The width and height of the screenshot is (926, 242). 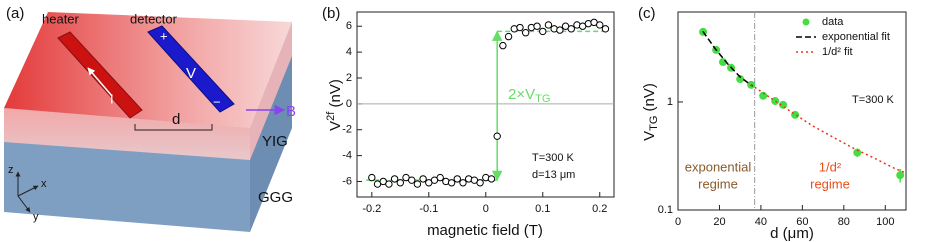 What do you see at coordinates (11, 170) in the screenshot?
I see `z-label: z` at bounding box center [11, 170].